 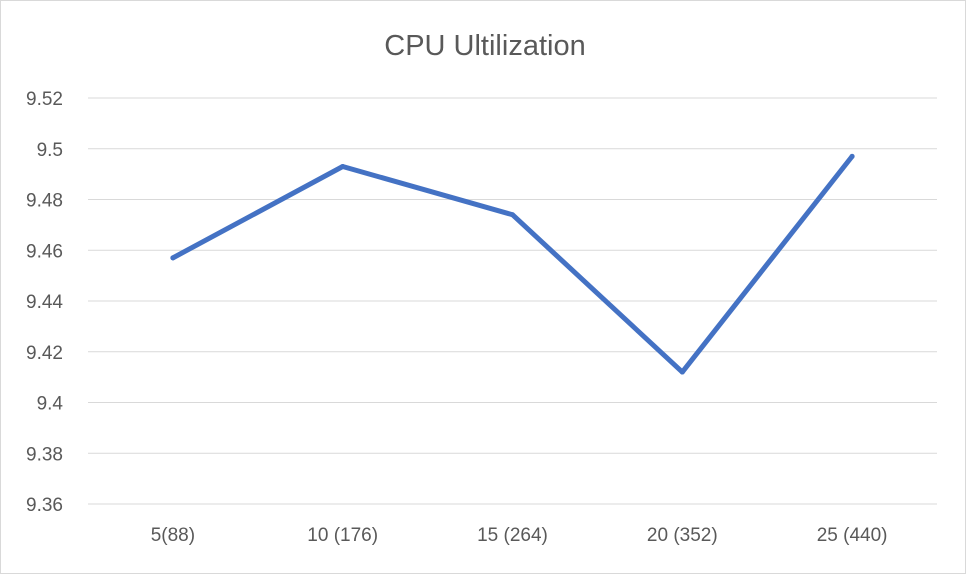 What do you see at coordinates (50, 404) in the screenshot?
I see `y-tick-label: 9.4` at bounding box center [50, 404].